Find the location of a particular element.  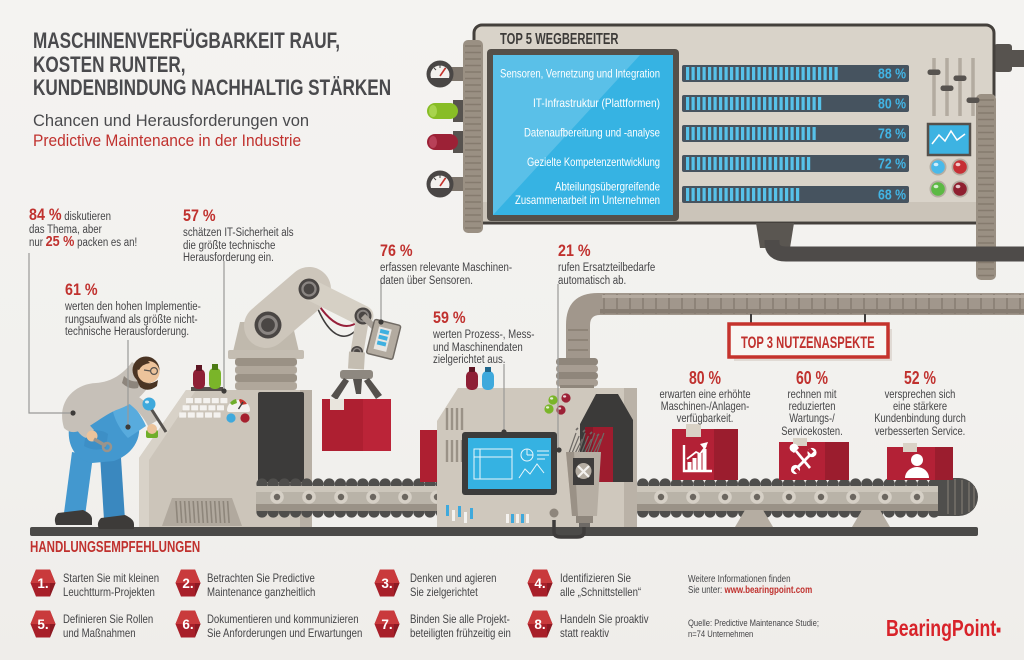

svg-text: Gezielte Kompetenzentwicklung is located at coordinates (593, 162).